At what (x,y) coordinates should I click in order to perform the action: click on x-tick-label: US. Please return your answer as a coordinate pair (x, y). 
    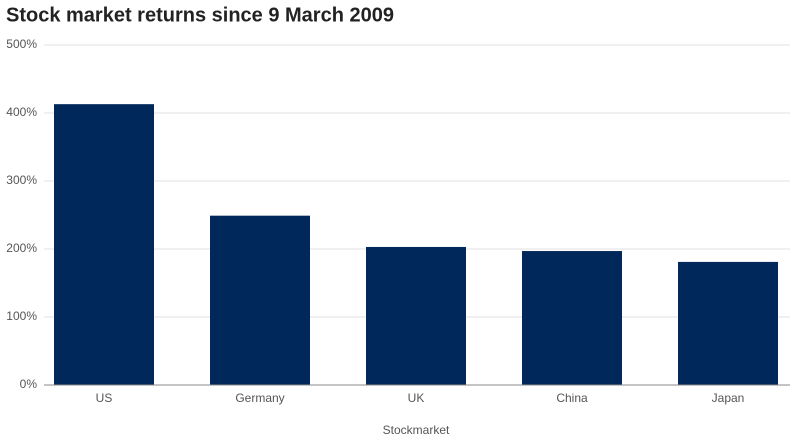
    Looking at the image, I should click on (104, 398).